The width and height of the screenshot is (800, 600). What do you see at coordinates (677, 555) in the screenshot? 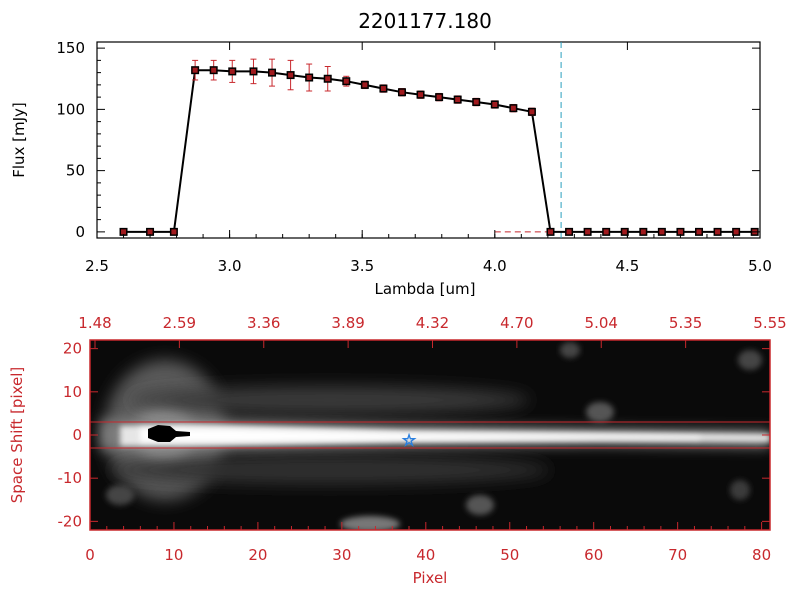
I see `pixel-tick-label: 70` at bounding box center [677, 555].